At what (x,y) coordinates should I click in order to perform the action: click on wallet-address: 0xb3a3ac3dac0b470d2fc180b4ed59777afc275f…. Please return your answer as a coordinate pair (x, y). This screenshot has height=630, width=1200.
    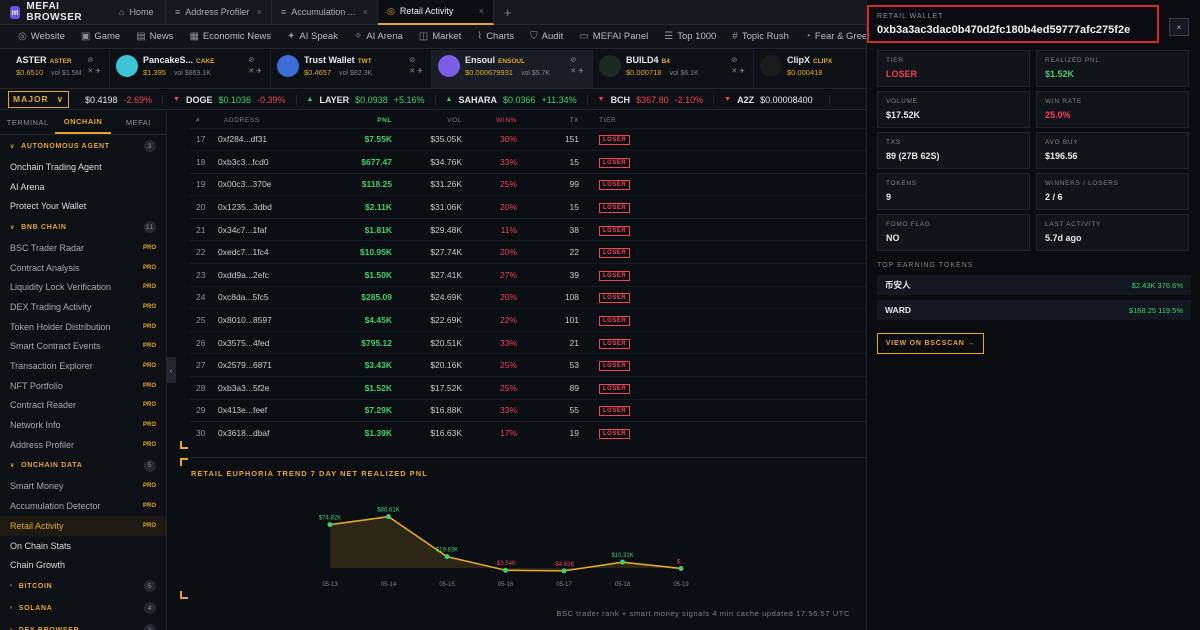
    Looking at the image, I should click on (1004, 30).